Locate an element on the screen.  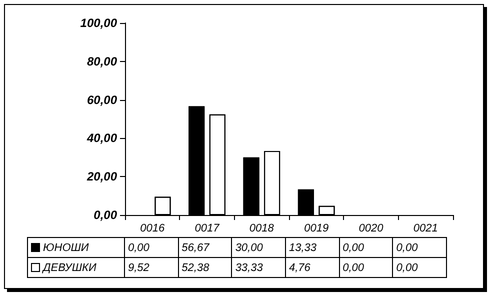
legend-label: ДЕВУШКИ is located at coordinates (76, 268).